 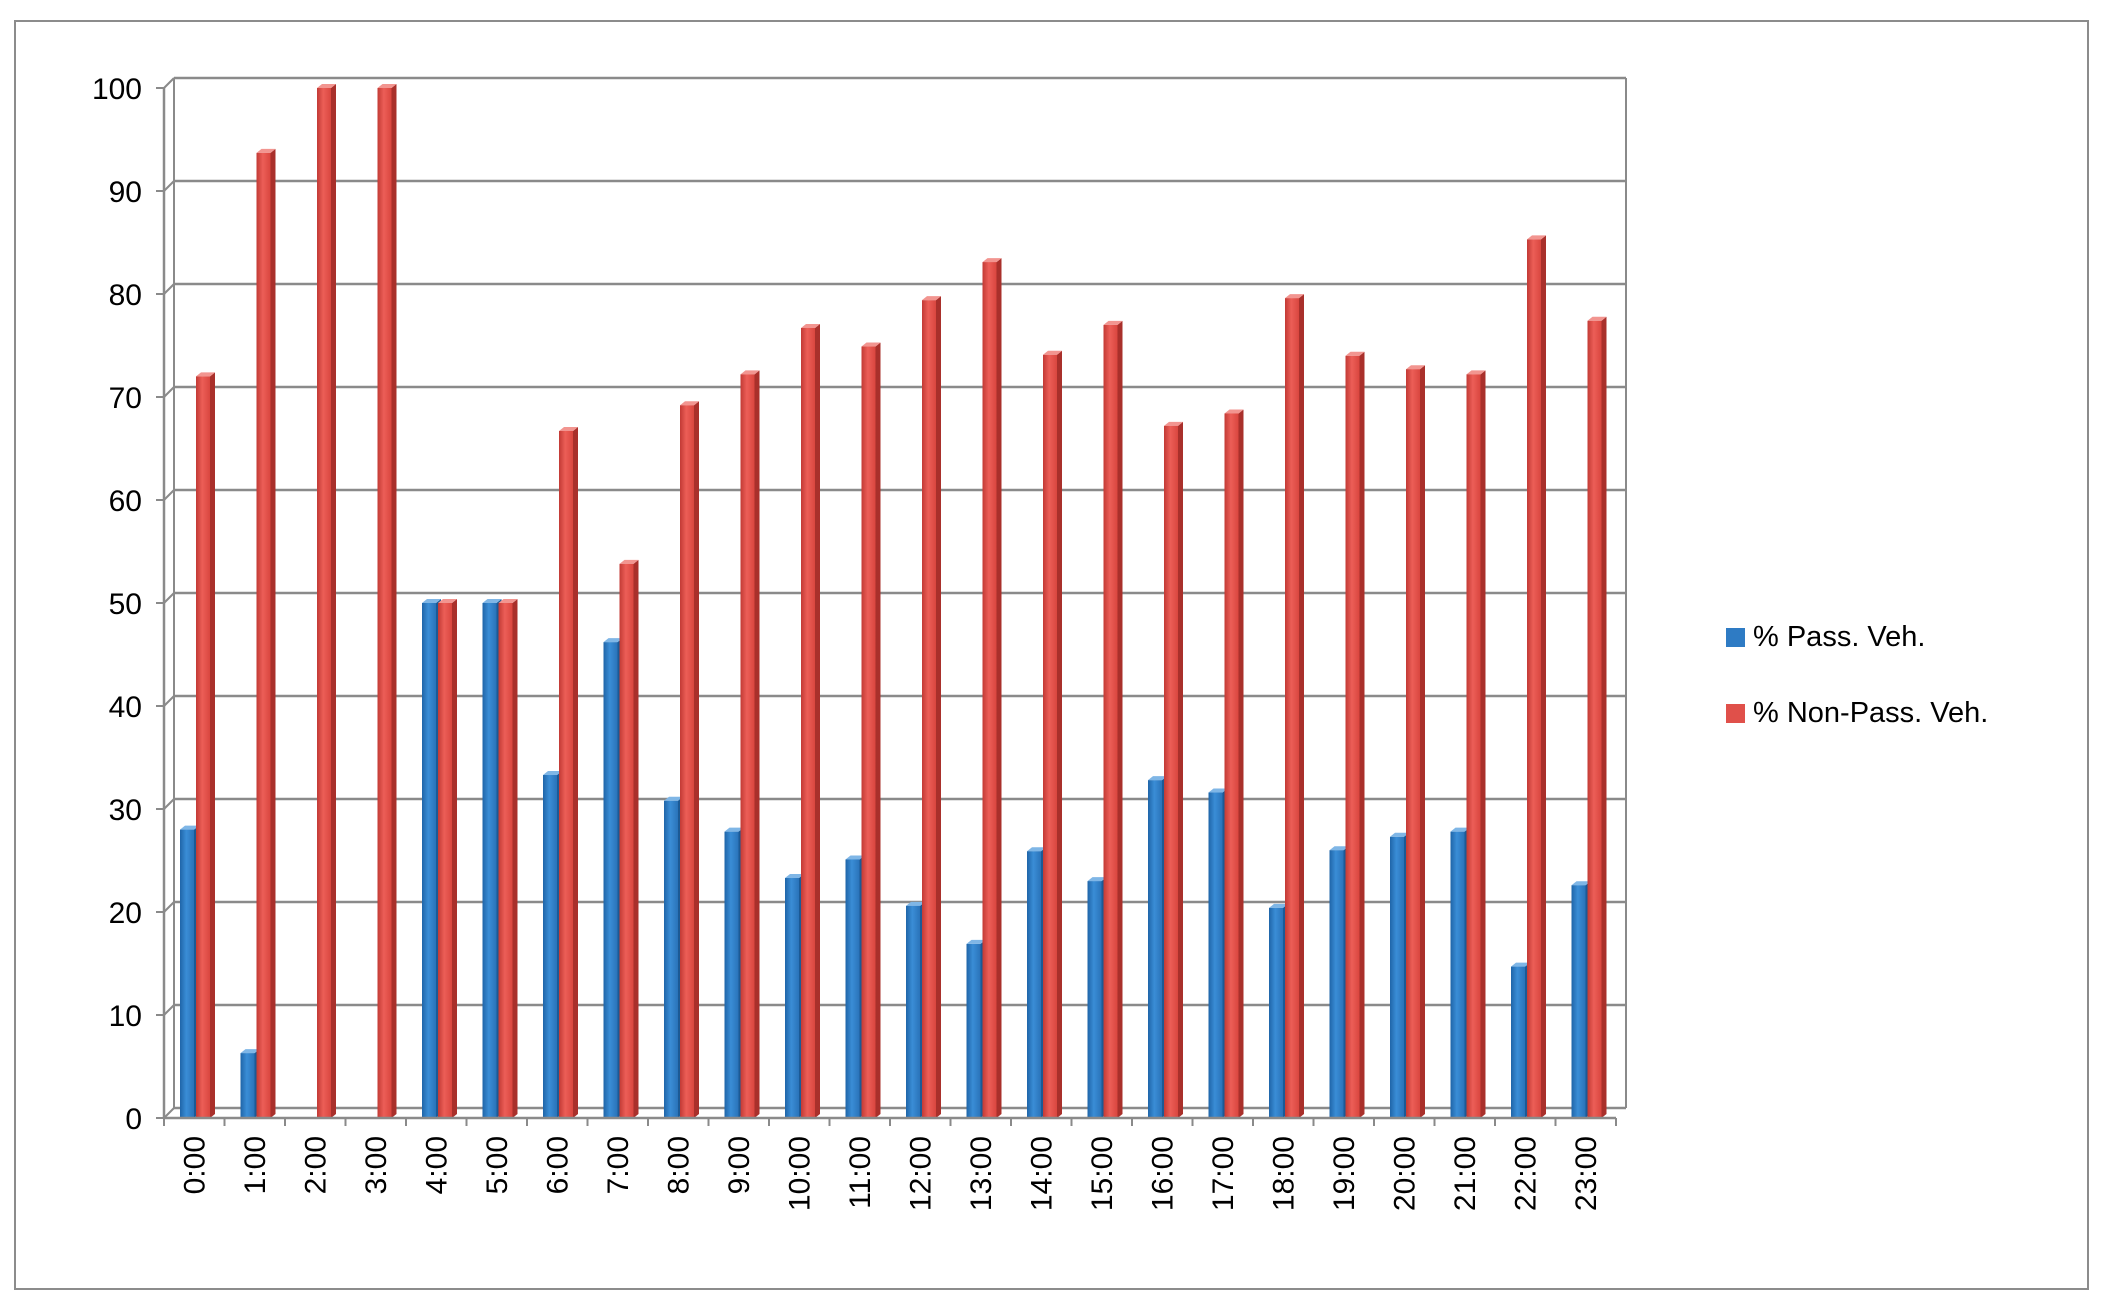 What do you see at coordinates (739, 1165) in the screenshot?
I see `x-tick-label: 9:00` at bounding box center [739, 1165].